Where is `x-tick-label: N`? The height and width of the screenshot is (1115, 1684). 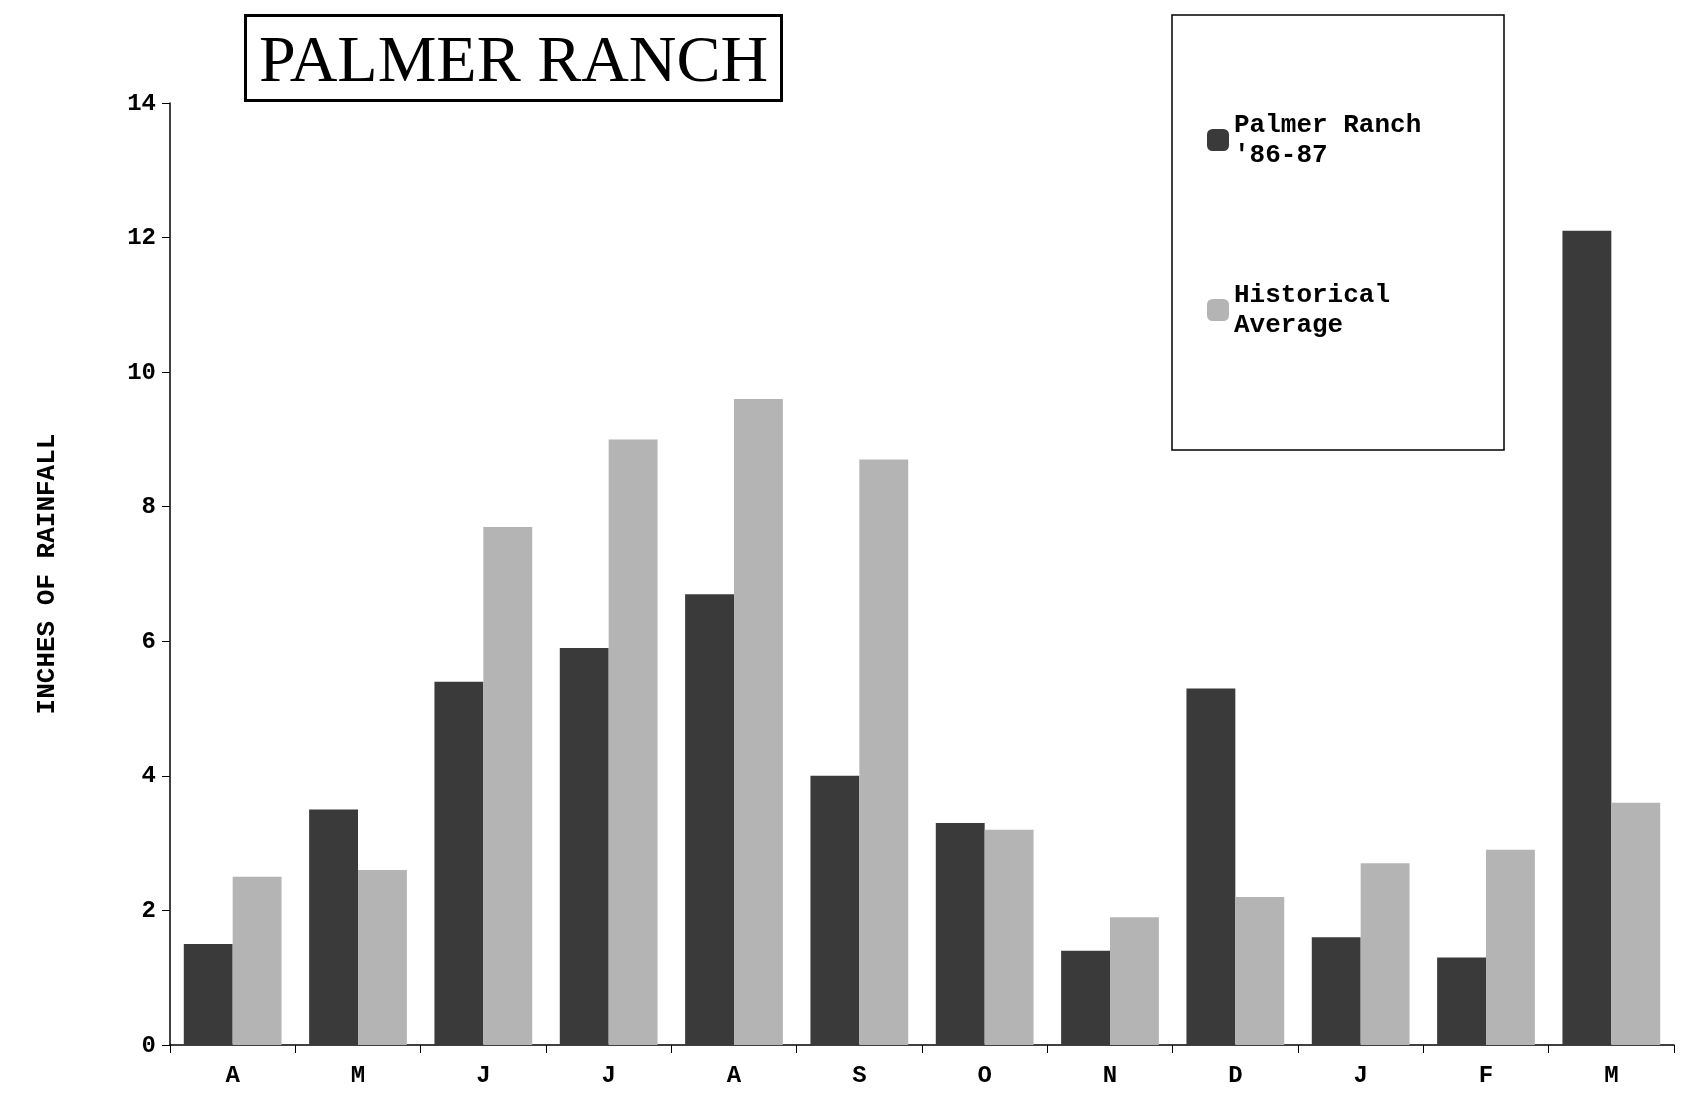
x-tick-label: N is located at coordinates (1110, 1075).